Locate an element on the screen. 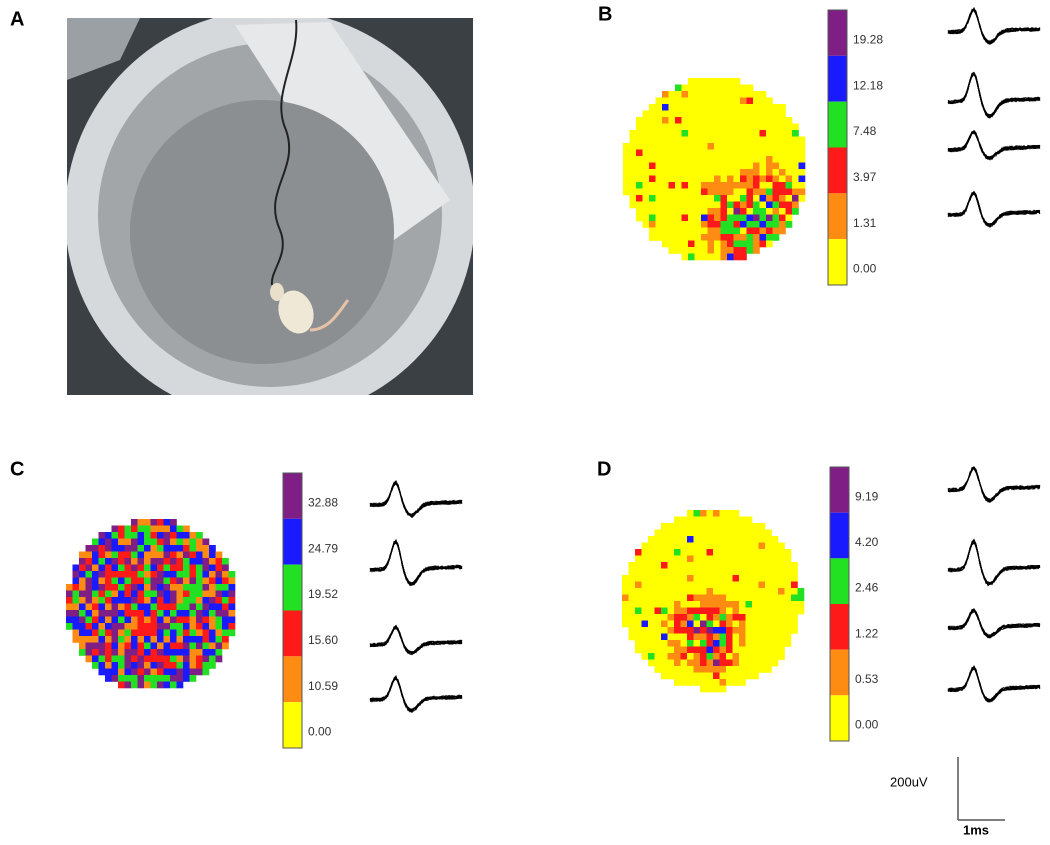 The image size is (1050, 845). color-bar-segment is located at coordinates (839, 672).